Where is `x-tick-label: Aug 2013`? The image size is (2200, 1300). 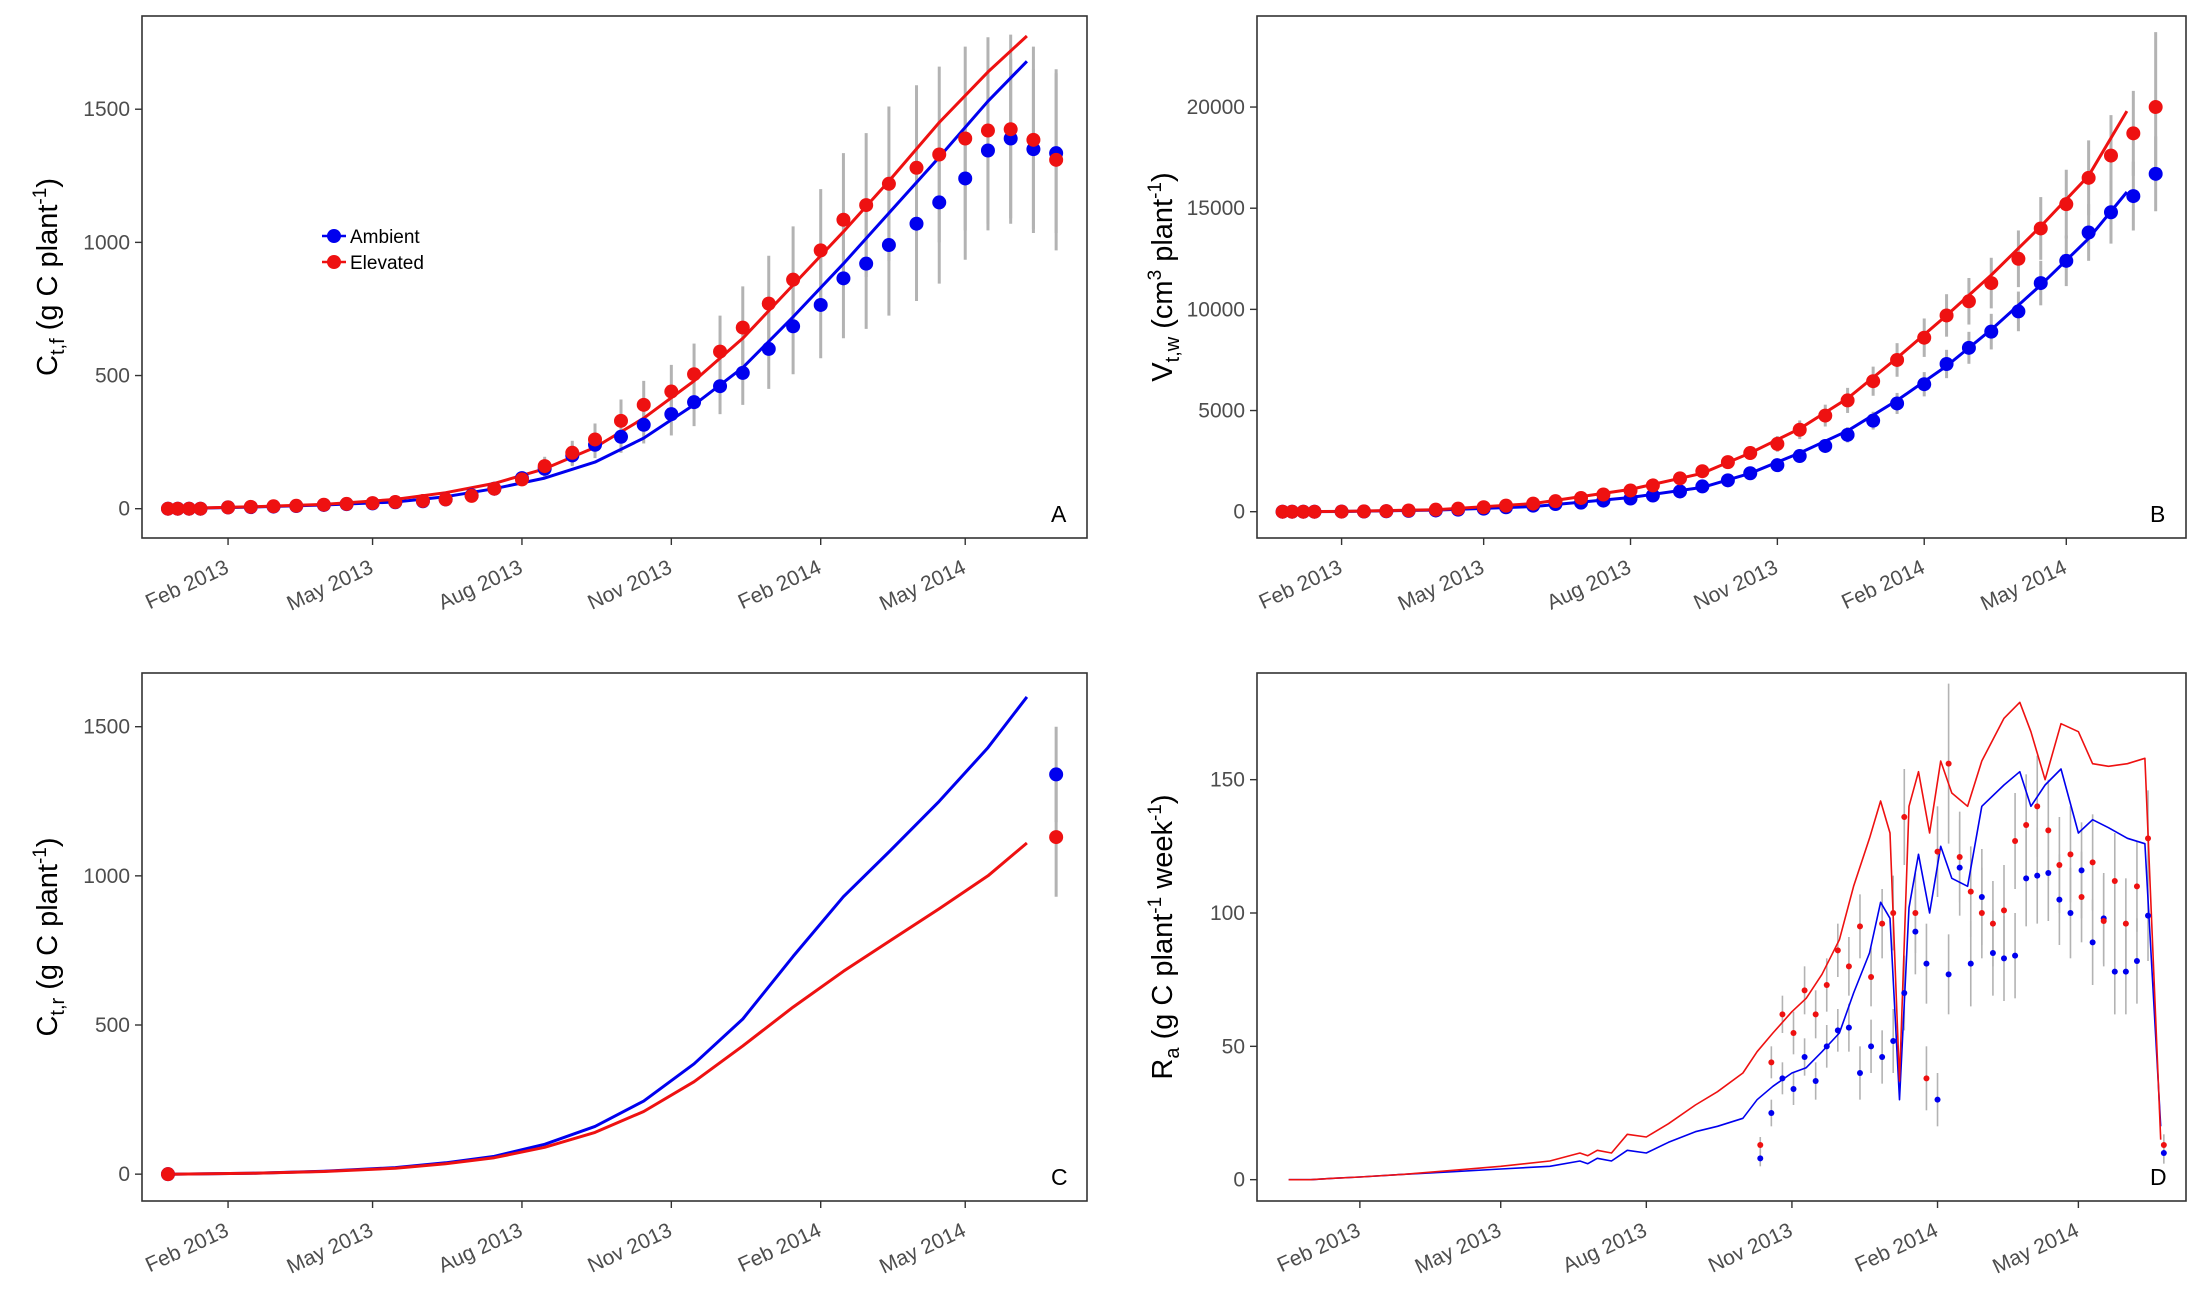 x-tick-label: Aug 2013 is located at coordinates (1588, 585).